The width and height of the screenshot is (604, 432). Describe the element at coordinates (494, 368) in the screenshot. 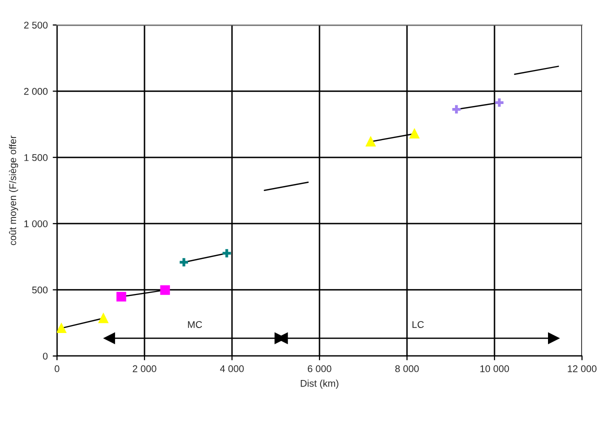

I see `x-tick-label: 10 000` at that location.